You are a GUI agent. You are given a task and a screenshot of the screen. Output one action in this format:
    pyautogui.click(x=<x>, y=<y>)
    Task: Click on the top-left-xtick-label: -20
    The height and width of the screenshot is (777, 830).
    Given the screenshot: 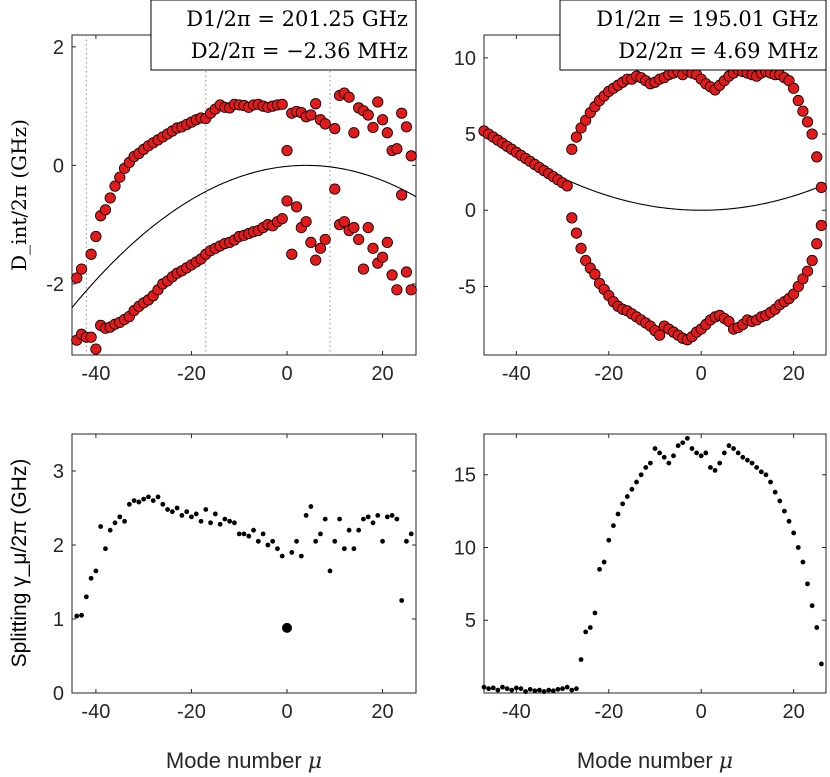 What is the action you would take?
    pyautogui.click(x=191, y=374)
    